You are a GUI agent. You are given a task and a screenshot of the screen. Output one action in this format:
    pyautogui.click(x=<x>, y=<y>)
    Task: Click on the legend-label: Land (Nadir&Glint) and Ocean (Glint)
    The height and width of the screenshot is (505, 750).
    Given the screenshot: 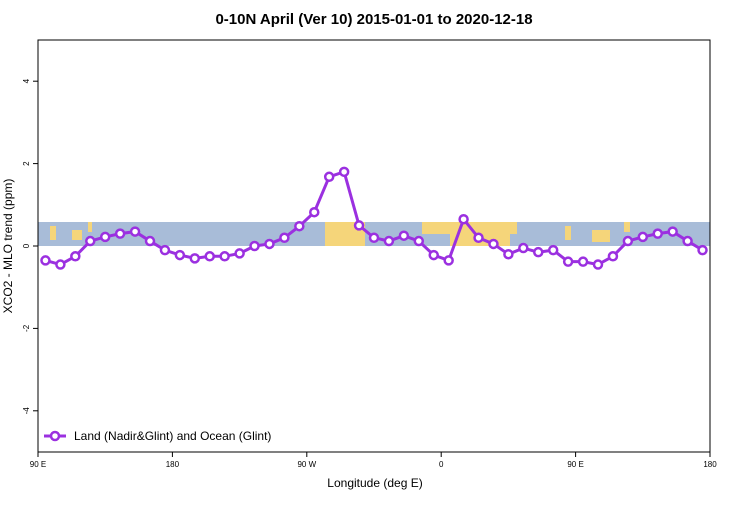 What is the action you would take?
    pyautogui.click(x=172, y=436)
    